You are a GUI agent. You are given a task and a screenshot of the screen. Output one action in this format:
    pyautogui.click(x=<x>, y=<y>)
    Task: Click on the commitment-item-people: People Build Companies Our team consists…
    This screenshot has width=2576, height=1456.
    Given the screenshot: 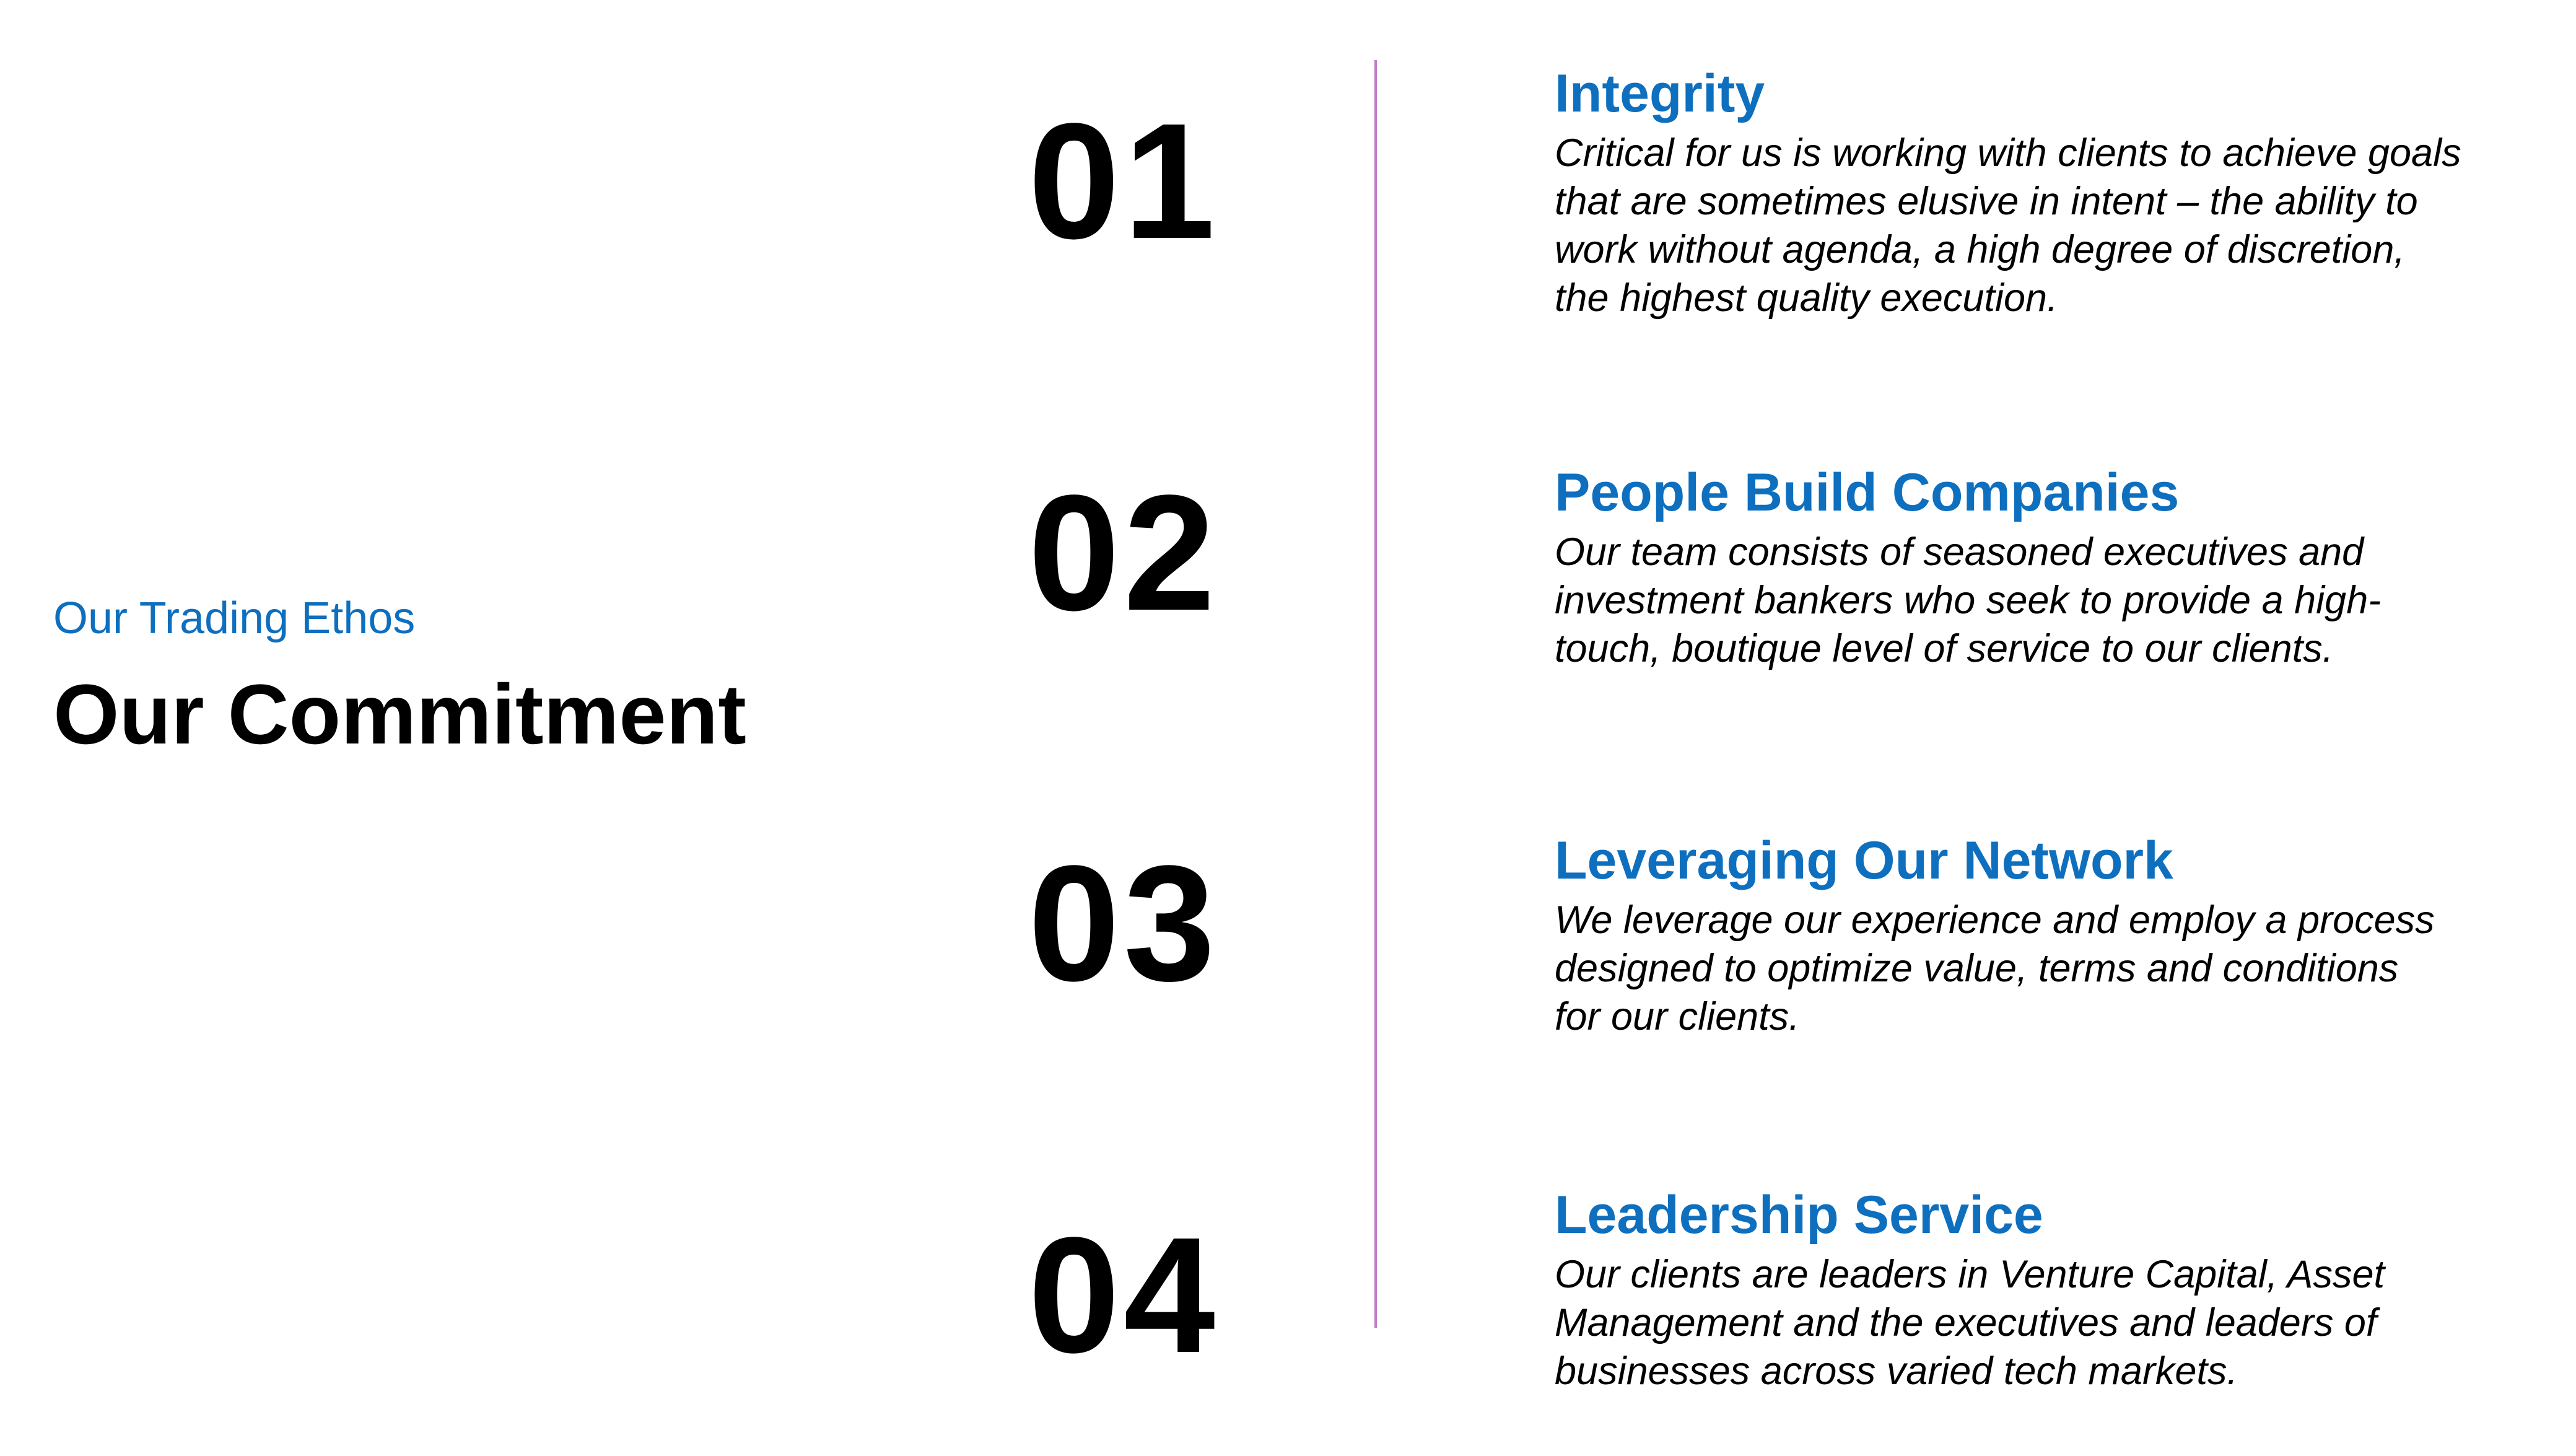 What is the action you would take?
    pyautogui.click(x=2038, y=569)
    